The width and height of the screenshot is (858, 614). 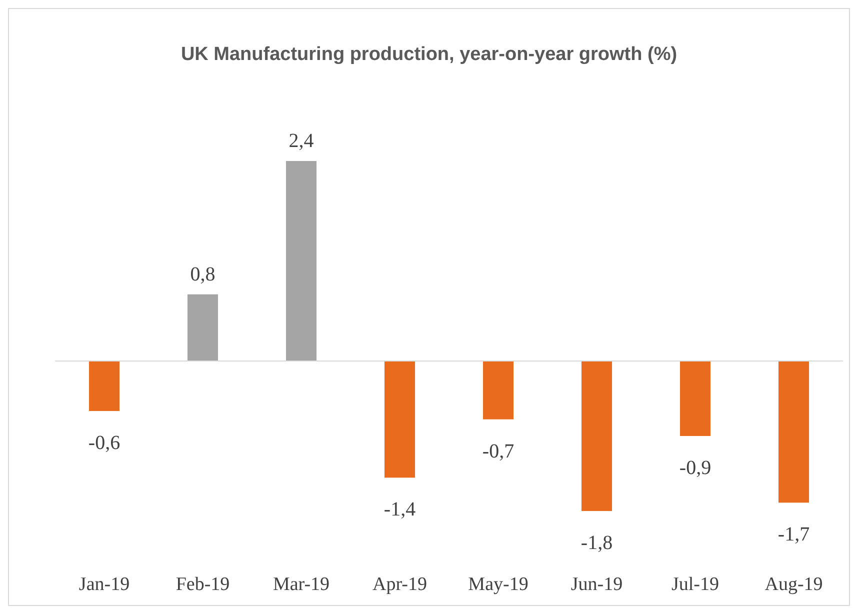 What do you see at coordinates (793, 584) in the screenshot?
I see `x-tick-label: Aug-19` at bounding box center [793, 584].